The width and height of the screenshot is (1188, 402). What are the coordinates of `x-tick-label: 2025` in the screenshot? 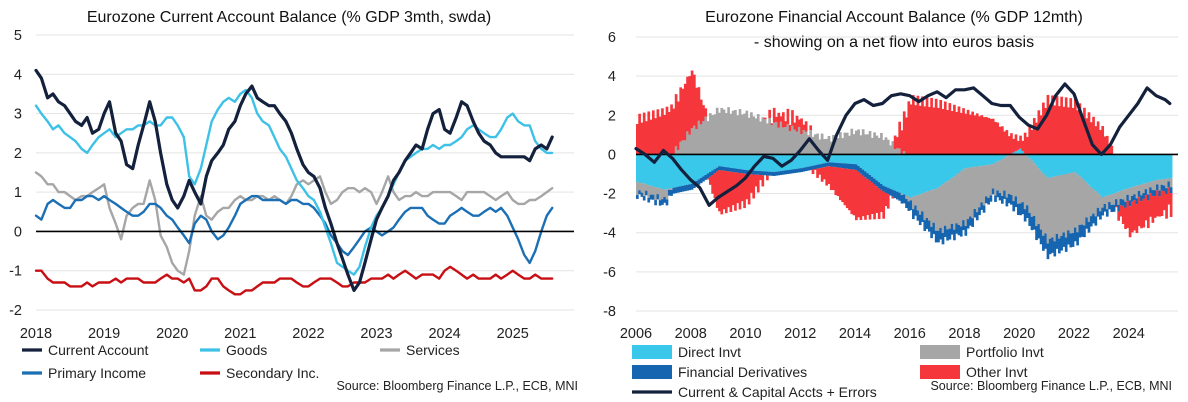 It's located at (513, 334).